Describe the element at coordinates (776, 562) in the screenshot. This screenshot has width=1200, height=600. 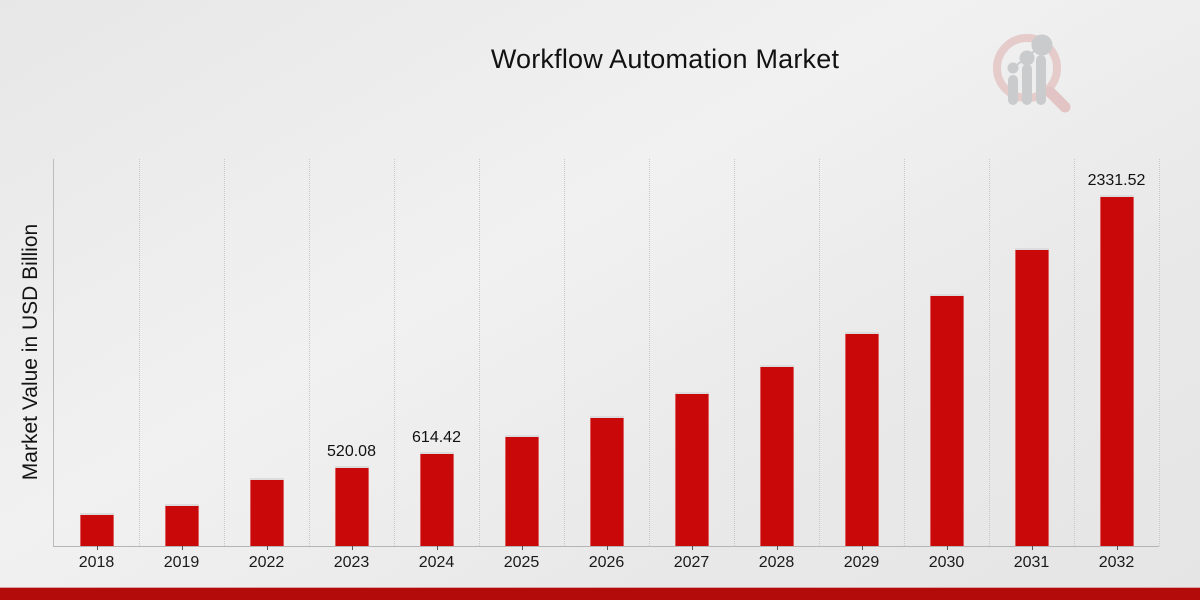
I see `x-tick-label: 2028` at that location.